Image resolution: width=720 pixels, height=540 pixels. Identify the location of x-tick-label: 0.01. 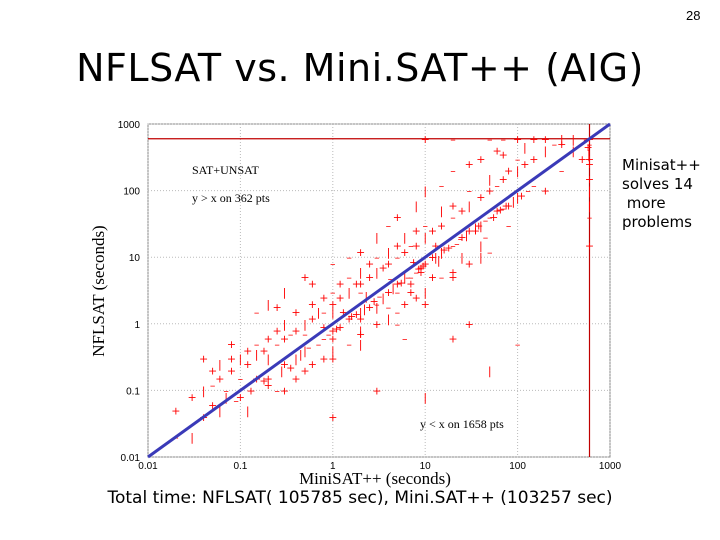
(148, 466).